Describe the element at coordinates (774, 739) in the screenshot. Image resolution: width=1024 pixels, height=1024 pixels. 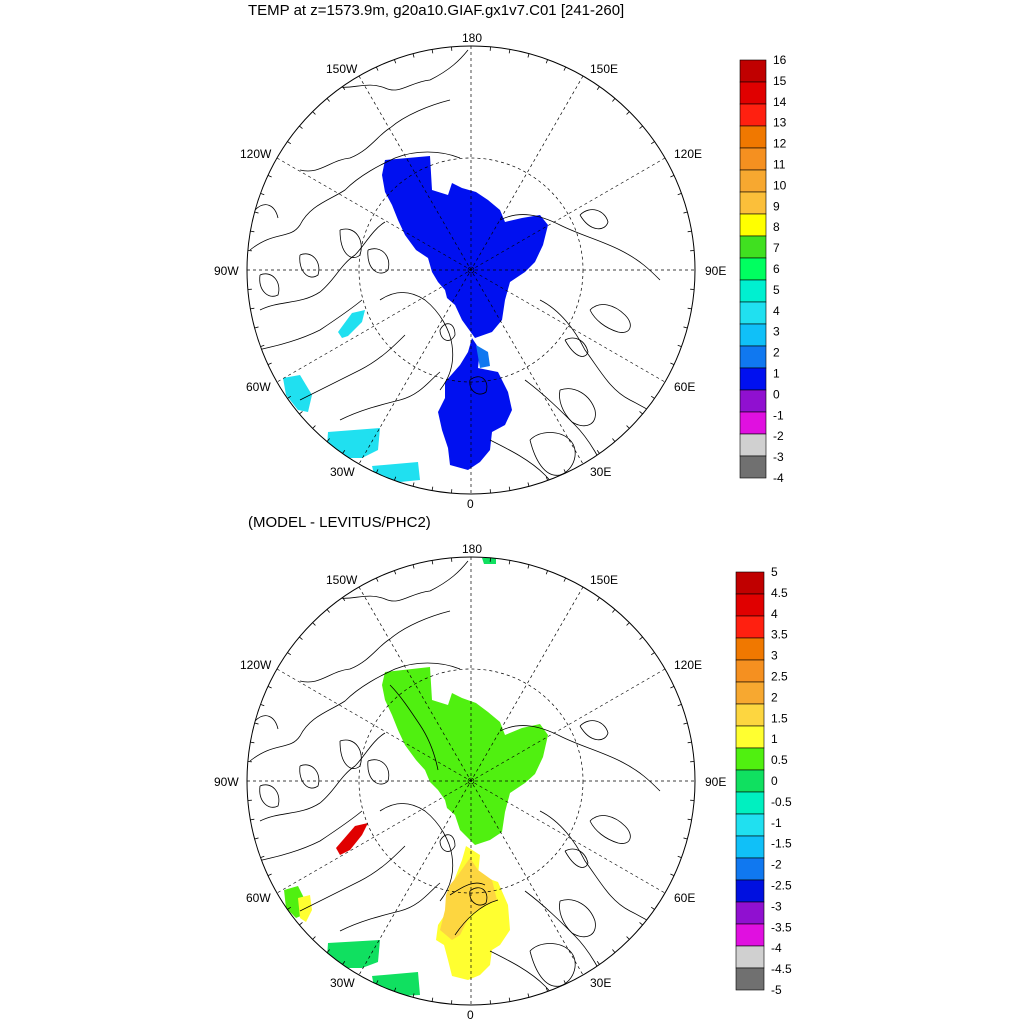
I see `colorbar-tick-label: 1` at that location.